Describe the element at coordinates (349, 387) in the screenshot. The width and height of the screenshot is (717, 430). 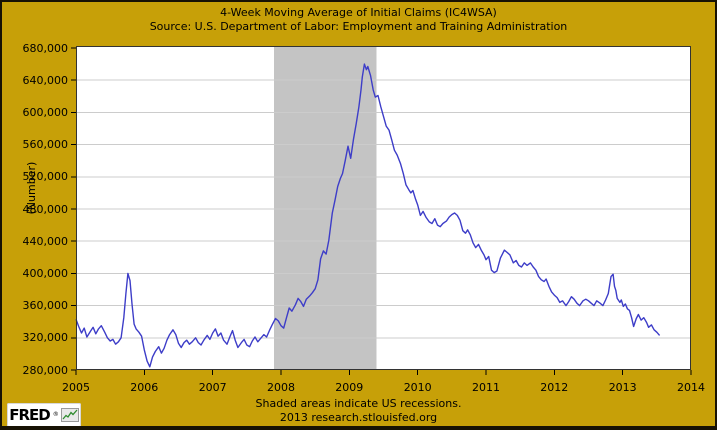
I see `x-tick-label: 2009` at that location.